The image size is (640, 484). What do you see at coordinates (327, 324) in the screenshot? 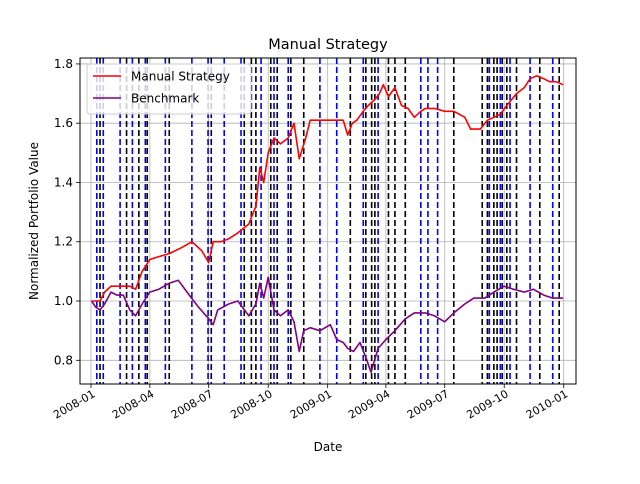
I see `series-line-benchmark` at bounding box center [327, 324].